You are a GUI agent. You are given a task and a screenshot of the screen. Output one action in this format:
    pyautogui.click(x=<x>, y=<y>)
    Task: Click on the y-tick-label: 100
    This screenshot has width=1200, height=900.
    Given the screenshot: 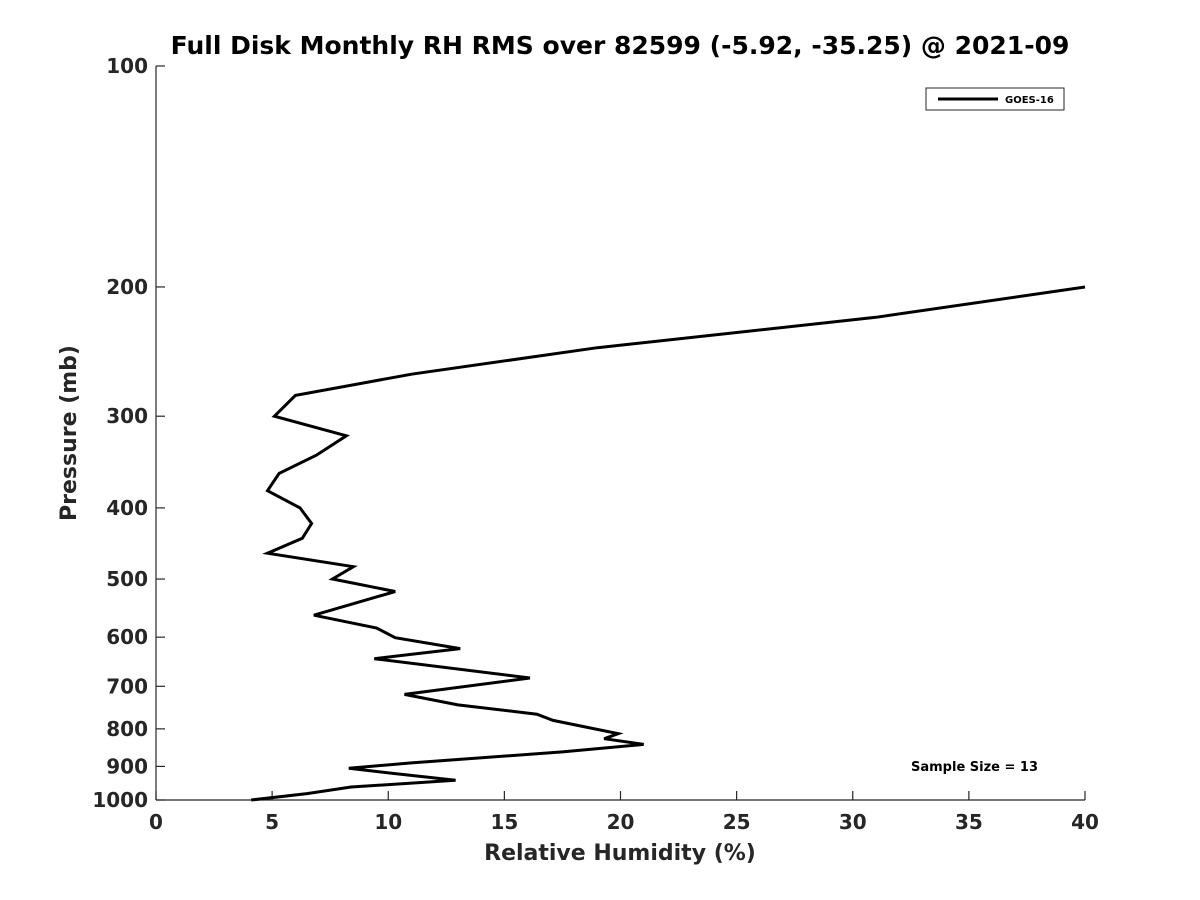 What is the action you would take?
    pyautogui.click(x=127, y=66)
    